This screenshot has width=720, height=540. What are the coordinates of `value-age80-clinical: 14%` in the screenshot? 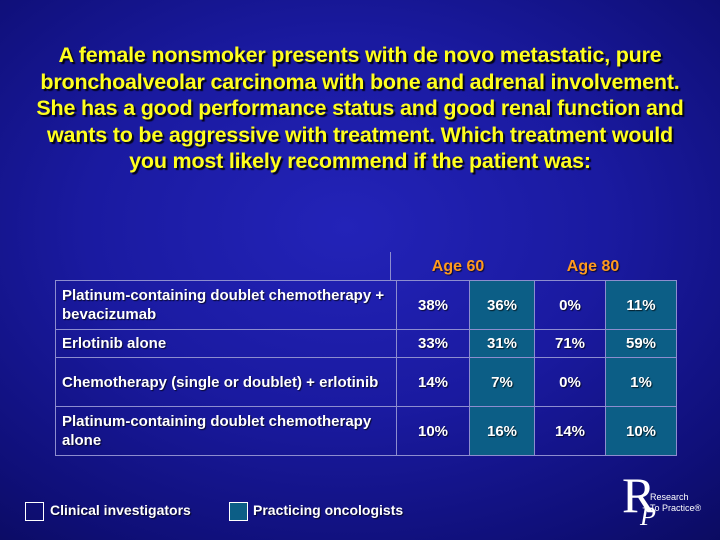 It's located at (570, 431).